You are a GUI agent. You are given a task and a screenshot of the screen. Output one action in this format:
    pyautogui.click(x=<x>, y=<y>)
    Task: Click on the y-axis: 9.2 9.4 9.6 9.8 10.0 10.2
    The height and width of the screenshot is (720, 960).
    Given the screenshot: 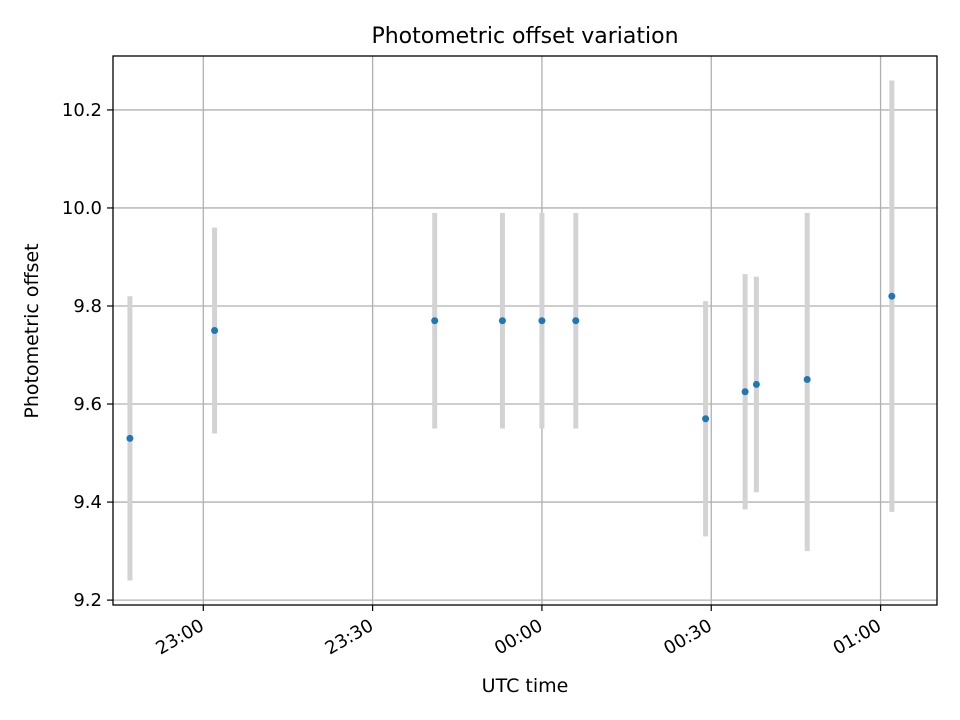 What is the action you would take?
    pyautogui.click(x=87, y=355)
    